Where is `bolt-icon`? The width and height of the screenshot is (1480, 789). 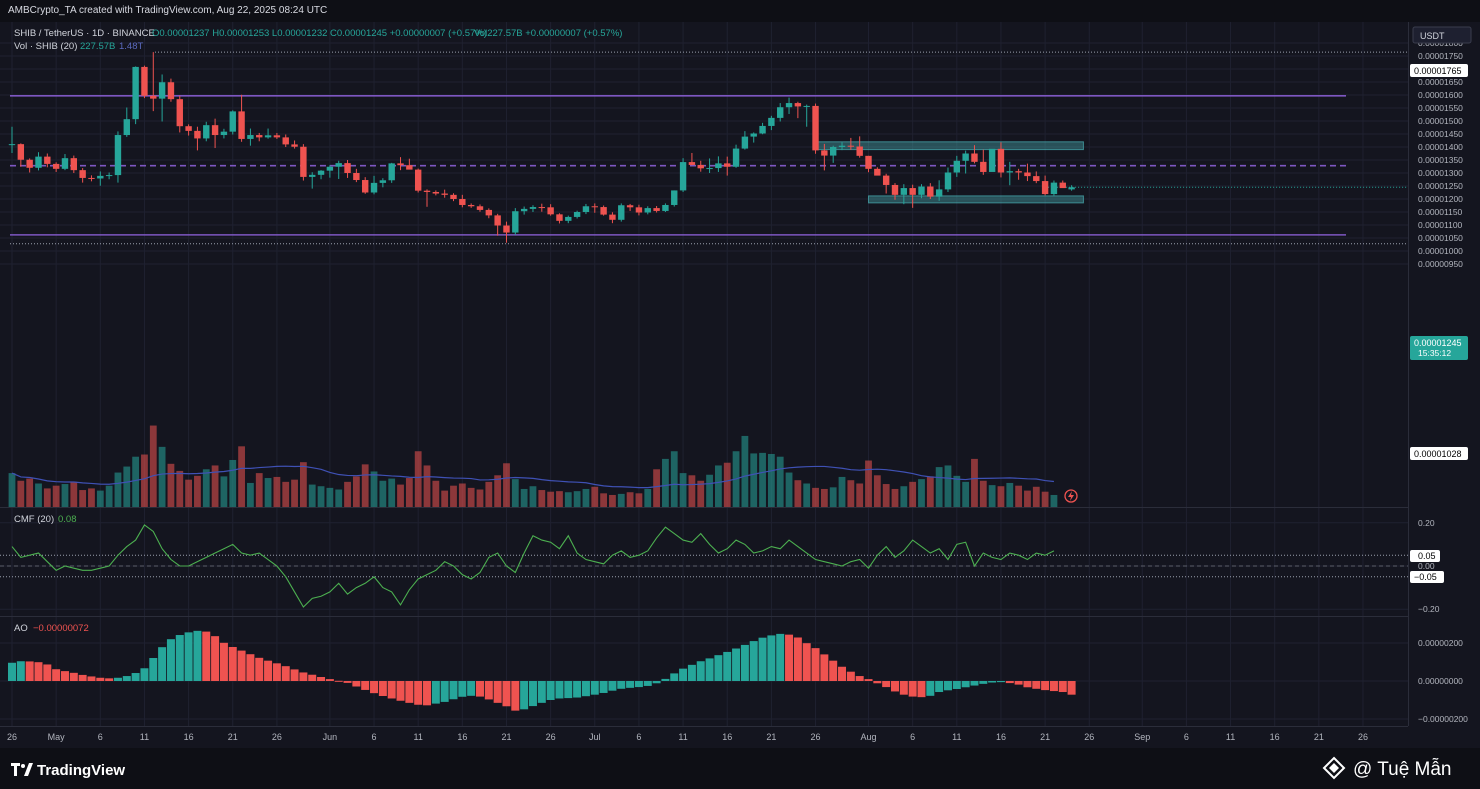 bolt-icon is located at coordinates (1071, 496).